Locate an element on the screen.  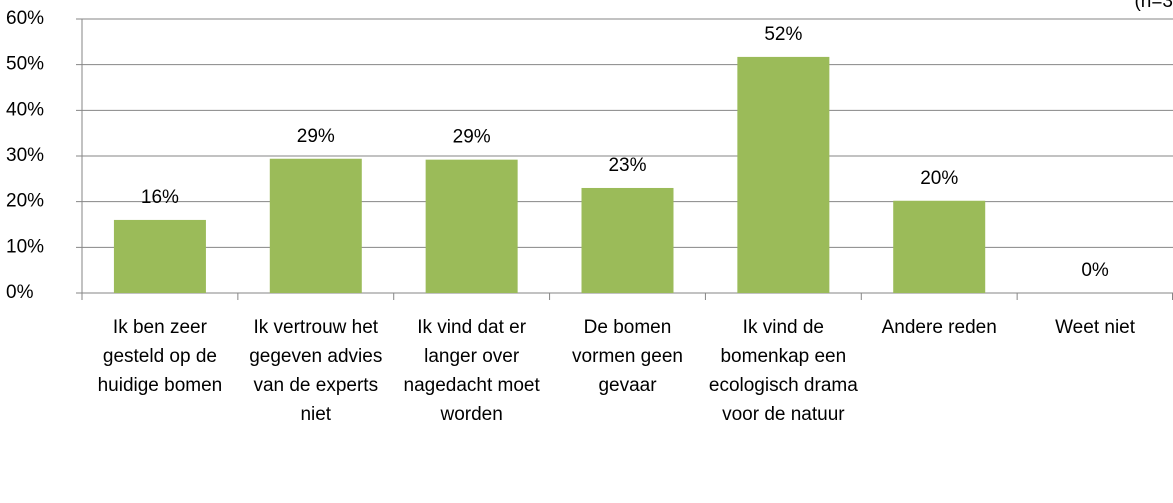
x-tick-label: Weet niet is located at coordinates (1095, 327).